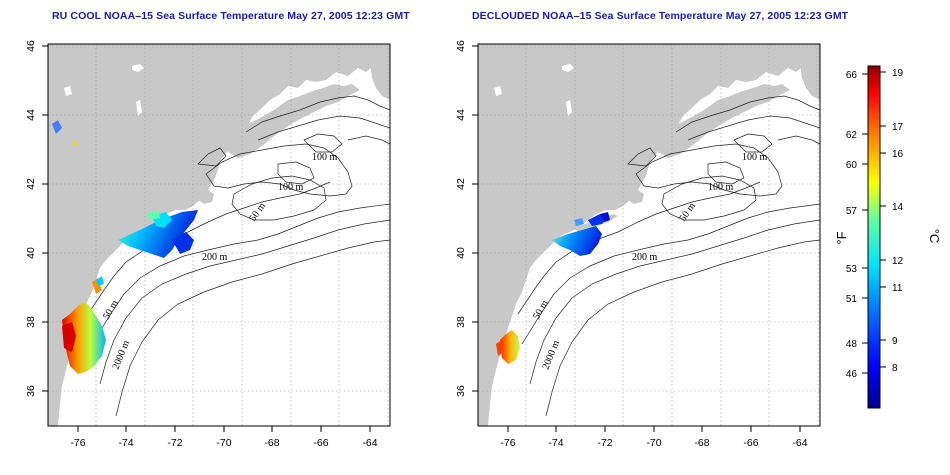 This screenshot has width=950, height=475. I want to click on celsius-tick-label: 9, so click(895, 341).